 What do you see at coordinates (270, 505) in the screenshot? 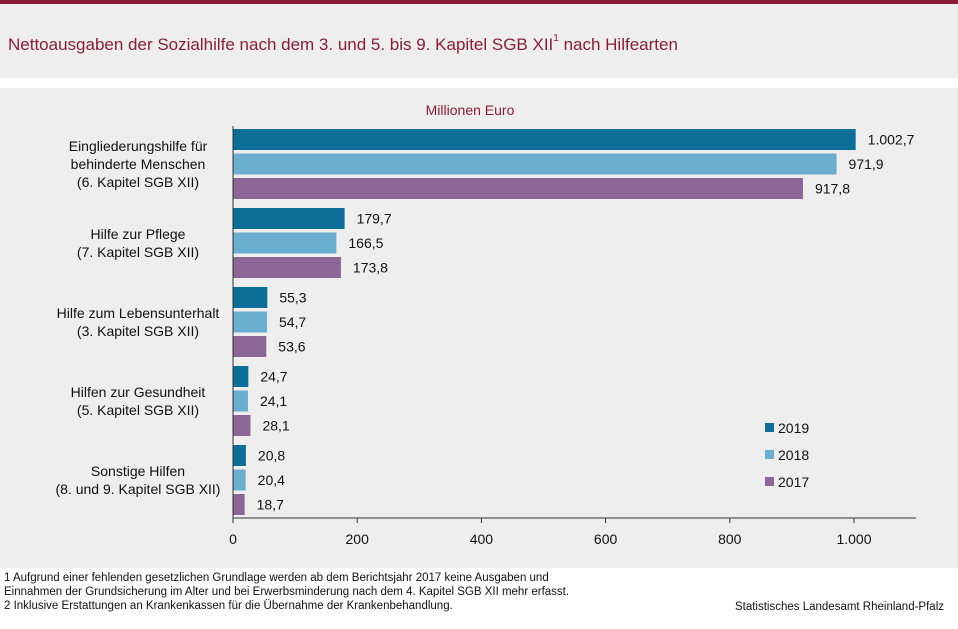
I see `value-label-2017-cat-5: 18,7` at bounding box center [270, 505].